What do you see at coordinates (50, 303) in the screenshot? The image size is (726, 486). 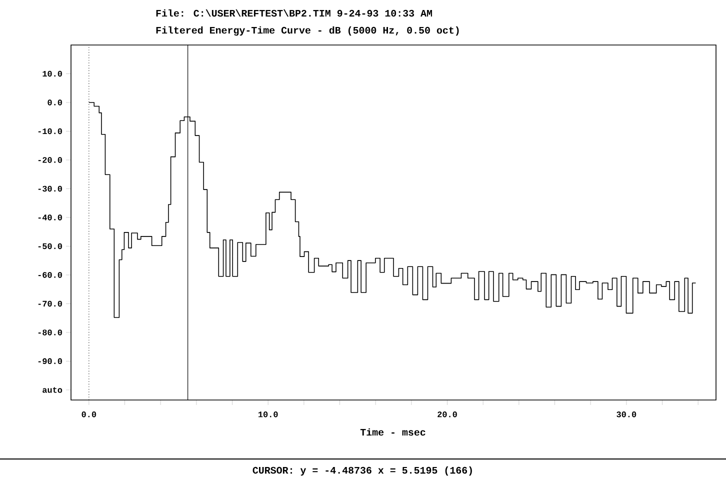 I see `y-tick-label: -70.0` at bounding box center [50, 303].